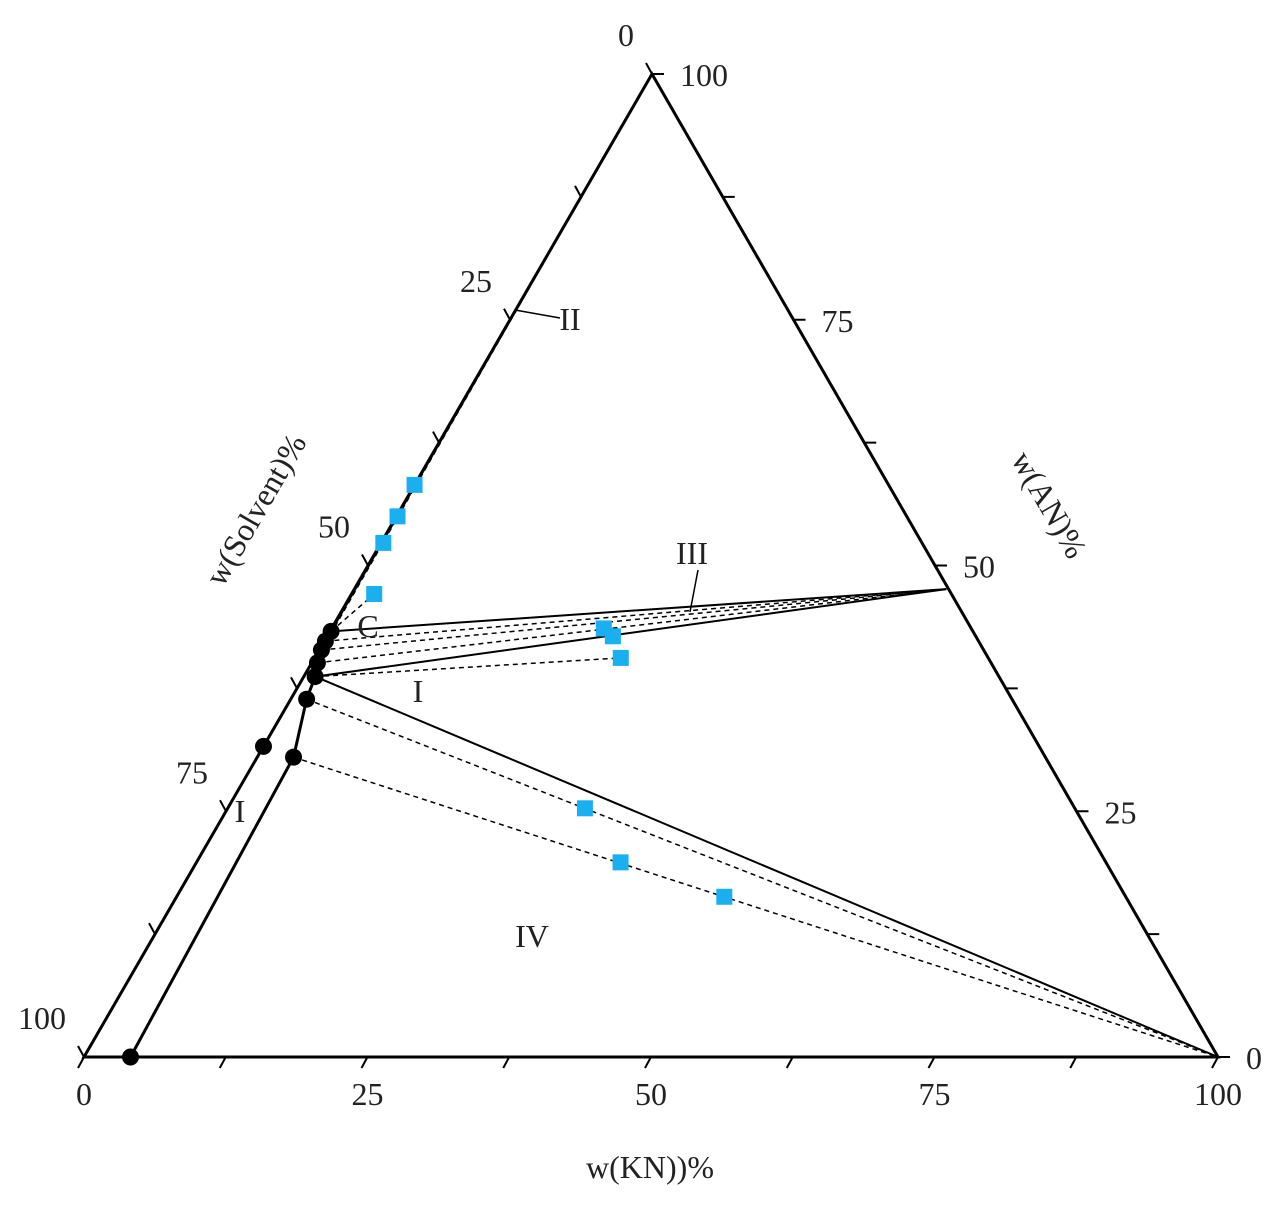 This screenshot has height=1214, width=1282. What do you see at coordinates (569, 319) in the screenshot?
I see `region-label: II` at bounding box center [569, 319].